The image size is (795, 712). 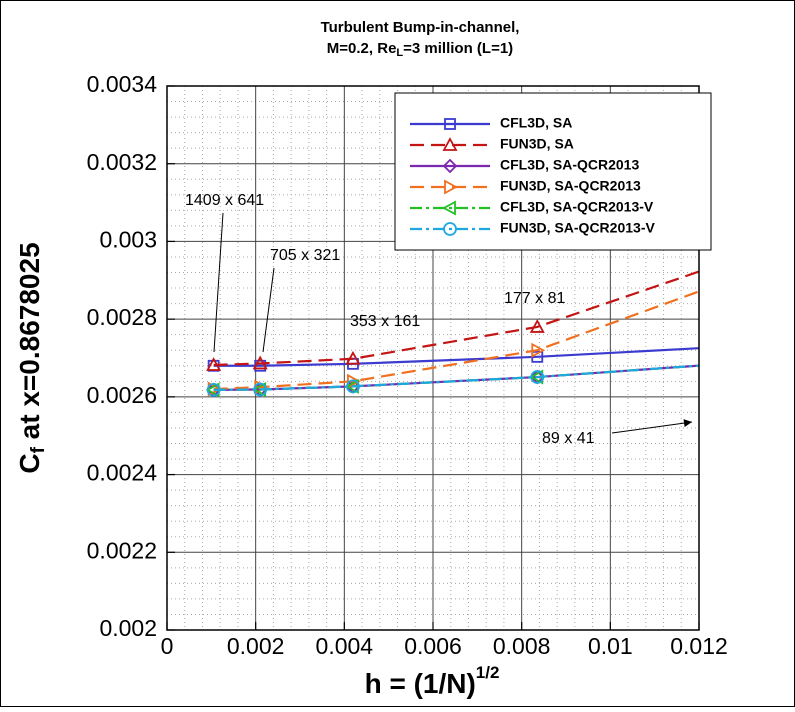 What do you see at coordinates (167, 646) in the screenshot?
I see `x-tick-label: 0` at bounding box center [167, 646].